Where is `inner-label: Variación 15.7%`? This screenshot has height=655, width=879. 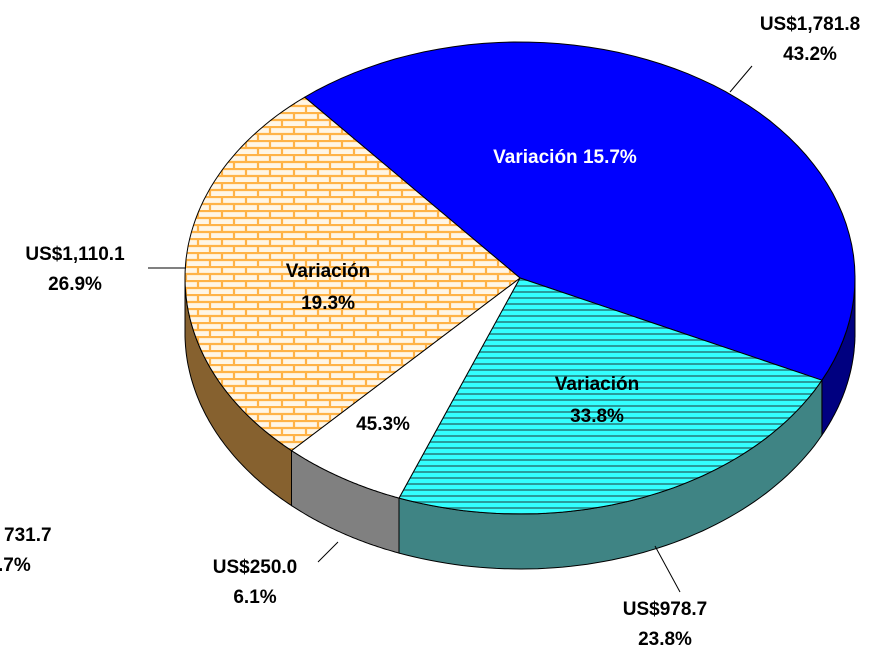
inner-label: Variación 15.7% is located at coordinates (565, 157).